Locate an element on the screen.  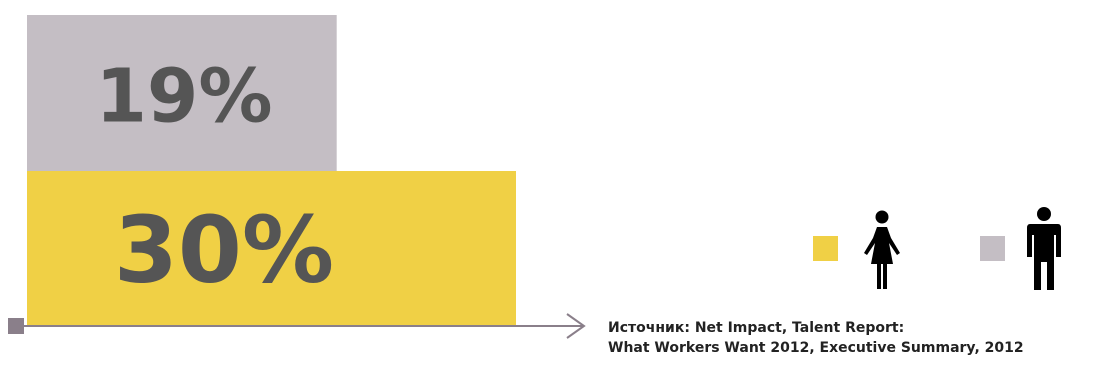
legend-swatch-women is located at coordinates (825, 248).